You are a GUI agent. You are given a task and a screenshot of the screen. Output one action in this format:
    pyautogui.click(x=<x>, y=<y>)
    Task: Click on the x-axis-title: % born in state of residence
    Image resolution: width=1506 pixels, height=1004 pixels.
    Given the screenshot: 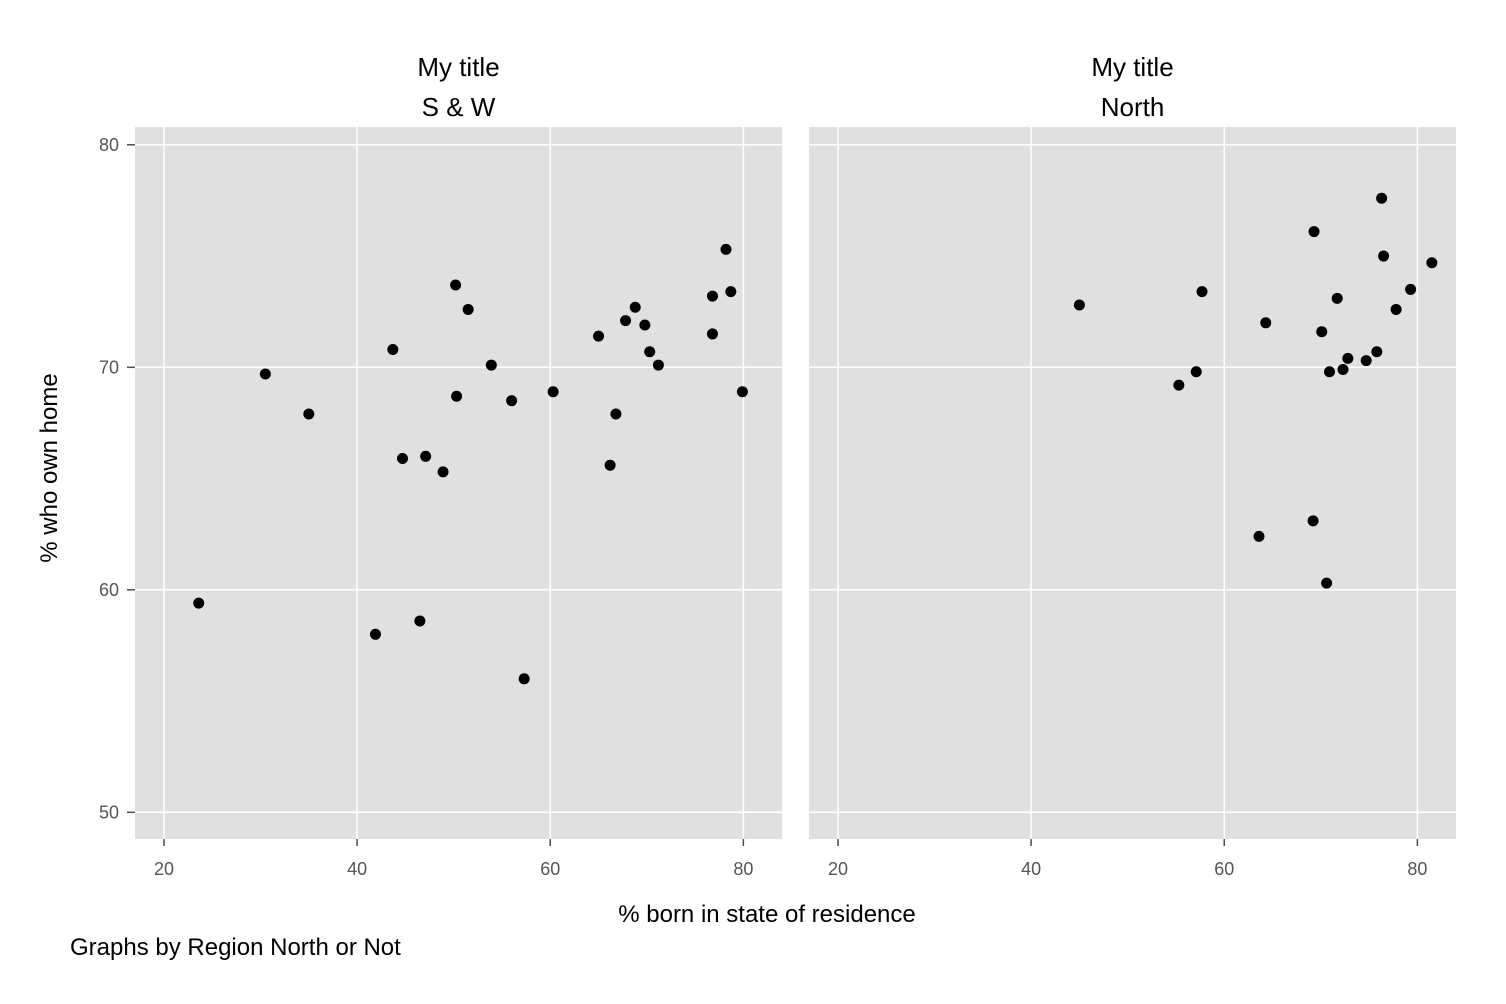 What is the action you would take?
    pyautogui.click(x=767, y=914)
    